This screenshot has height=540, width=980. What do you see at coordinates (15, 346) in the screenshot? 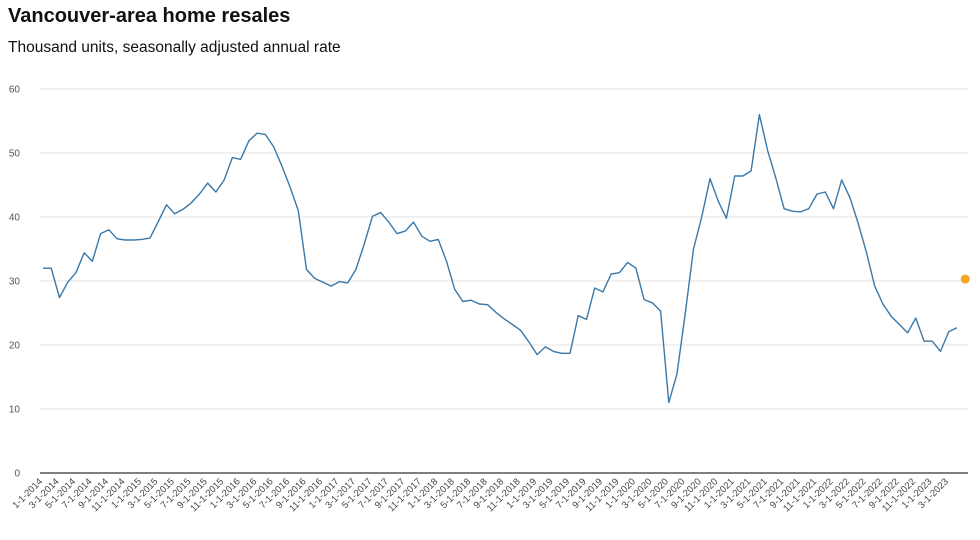
I see `y-tick-label: 20` at bounding box center [15, 346].